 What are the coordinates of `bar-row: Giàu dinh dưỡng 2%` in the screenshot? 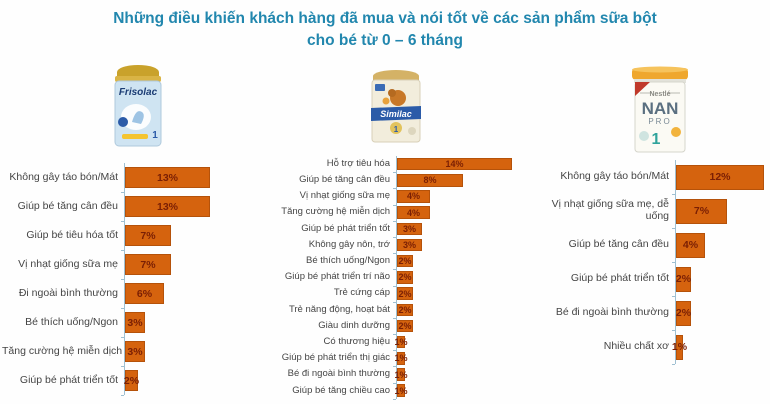 It's located at (389, 326).